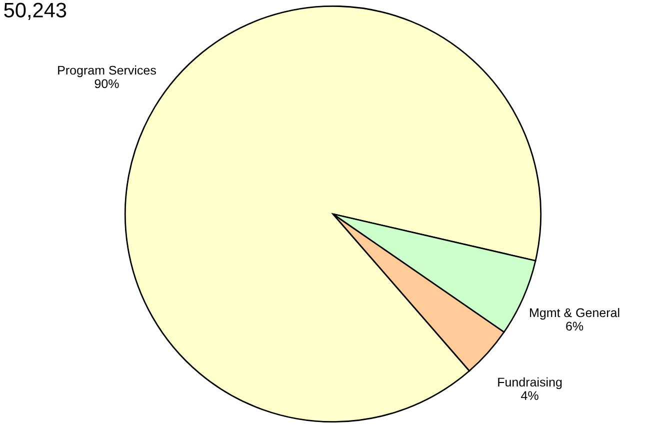 Image resolution: width=664 pixels, height=436 pixels. Describe the element at coordinates (529, 395) in the screenshot. I see `data-label: 4%` at that location.